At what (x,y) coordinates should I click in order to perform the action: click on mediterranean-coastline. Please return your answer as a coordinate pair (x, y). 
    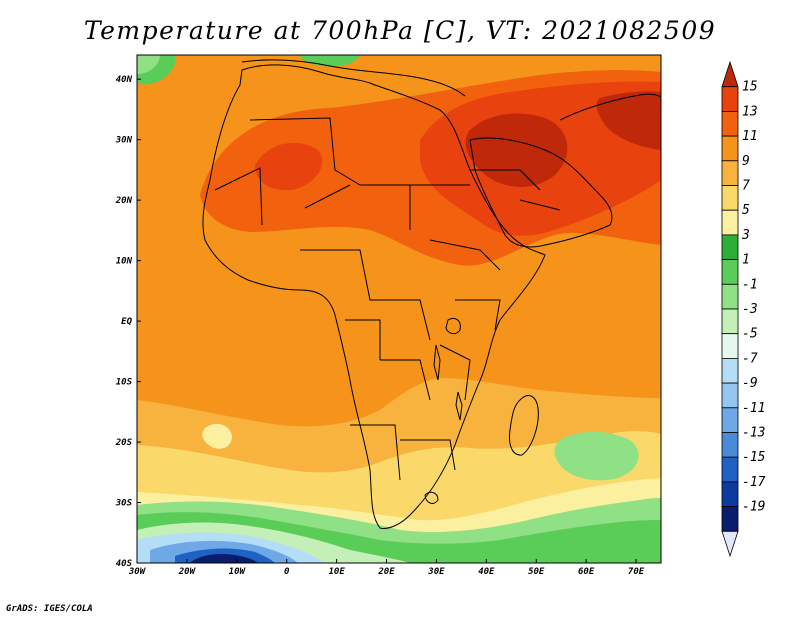
    Looking at the image, I should click on (353, 78).